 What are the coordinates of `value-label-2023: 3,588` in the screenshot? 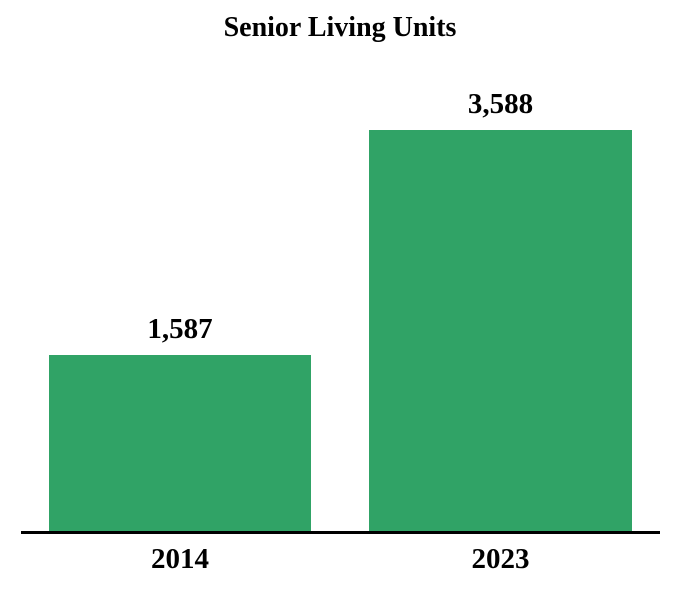 It's located at (500, 104).